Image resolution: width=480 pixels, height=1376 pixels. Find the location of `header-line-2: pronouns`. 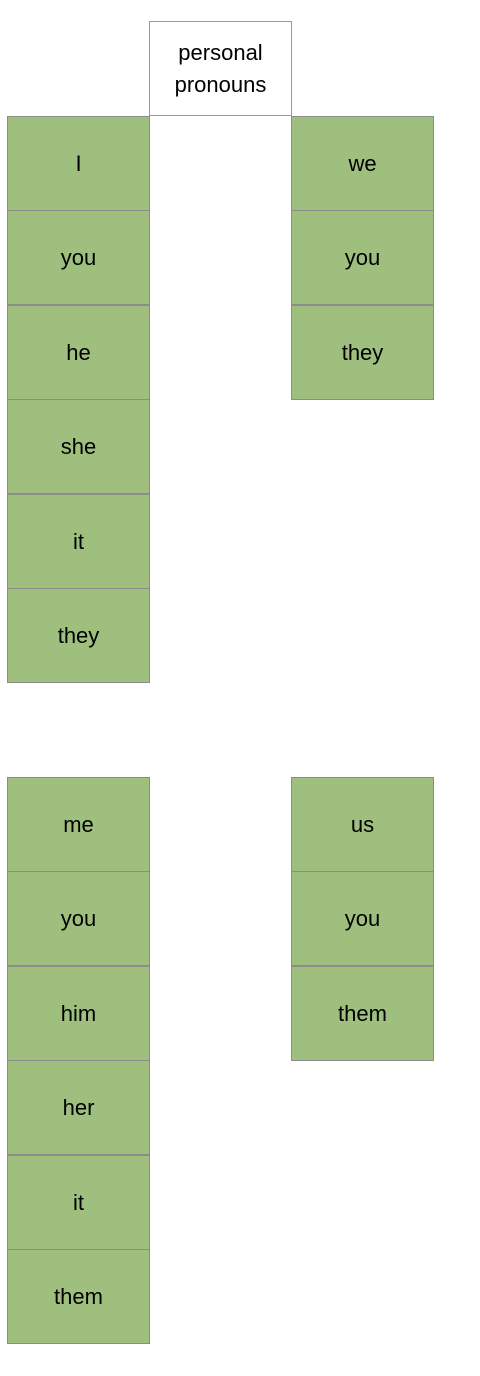

header-line-2: pronouns is located at coordinates (220, 84).